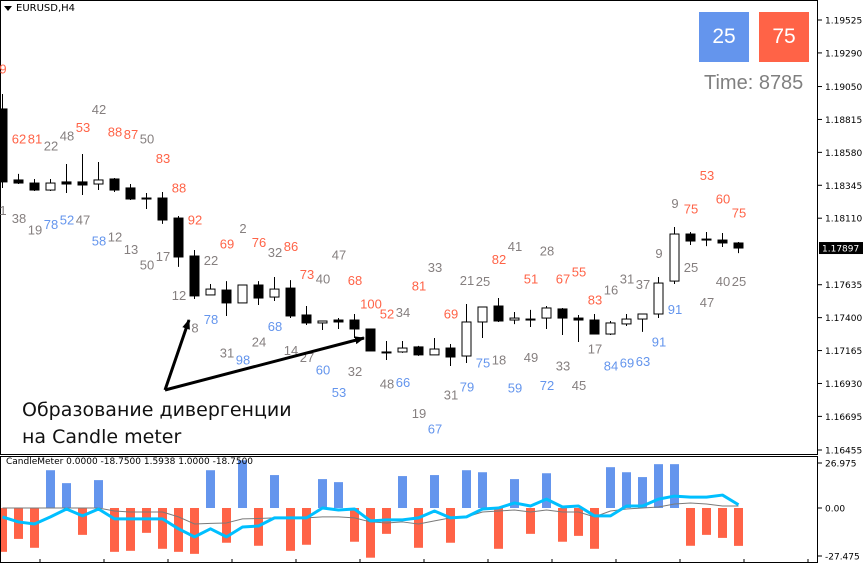  What do you see at coordinates (843, 22) in the screenshot?
I see `price-tick-label: 1.19525` at bounding box center [843, 22].